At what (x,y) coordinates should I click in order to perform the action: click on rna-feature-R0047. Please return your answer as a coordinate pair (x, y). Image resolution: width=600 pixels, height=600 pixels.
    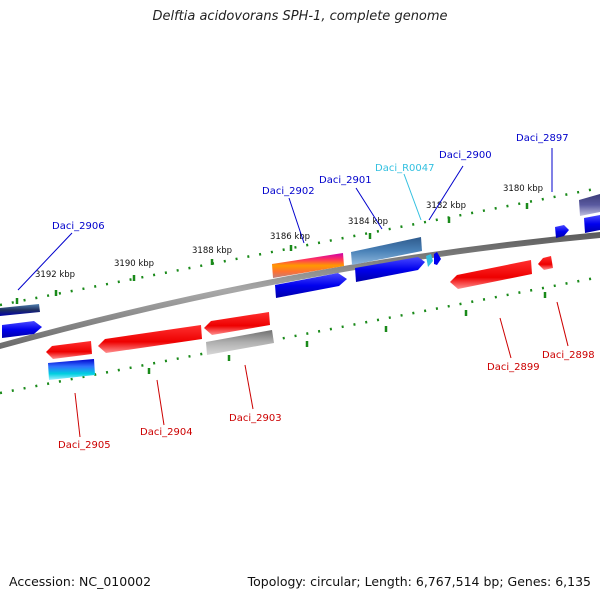
    Looking at the image, I should click on (429, 260).